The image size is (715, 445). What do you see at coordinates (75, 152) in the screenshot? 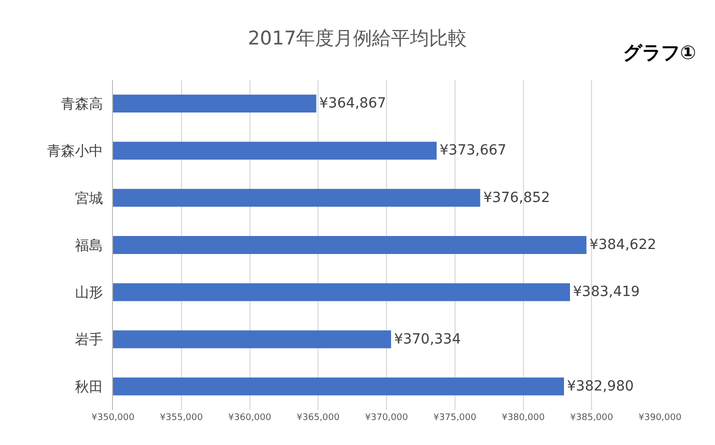
I see `y-tick-label: 青森小中` at bounding box center [75, 152].